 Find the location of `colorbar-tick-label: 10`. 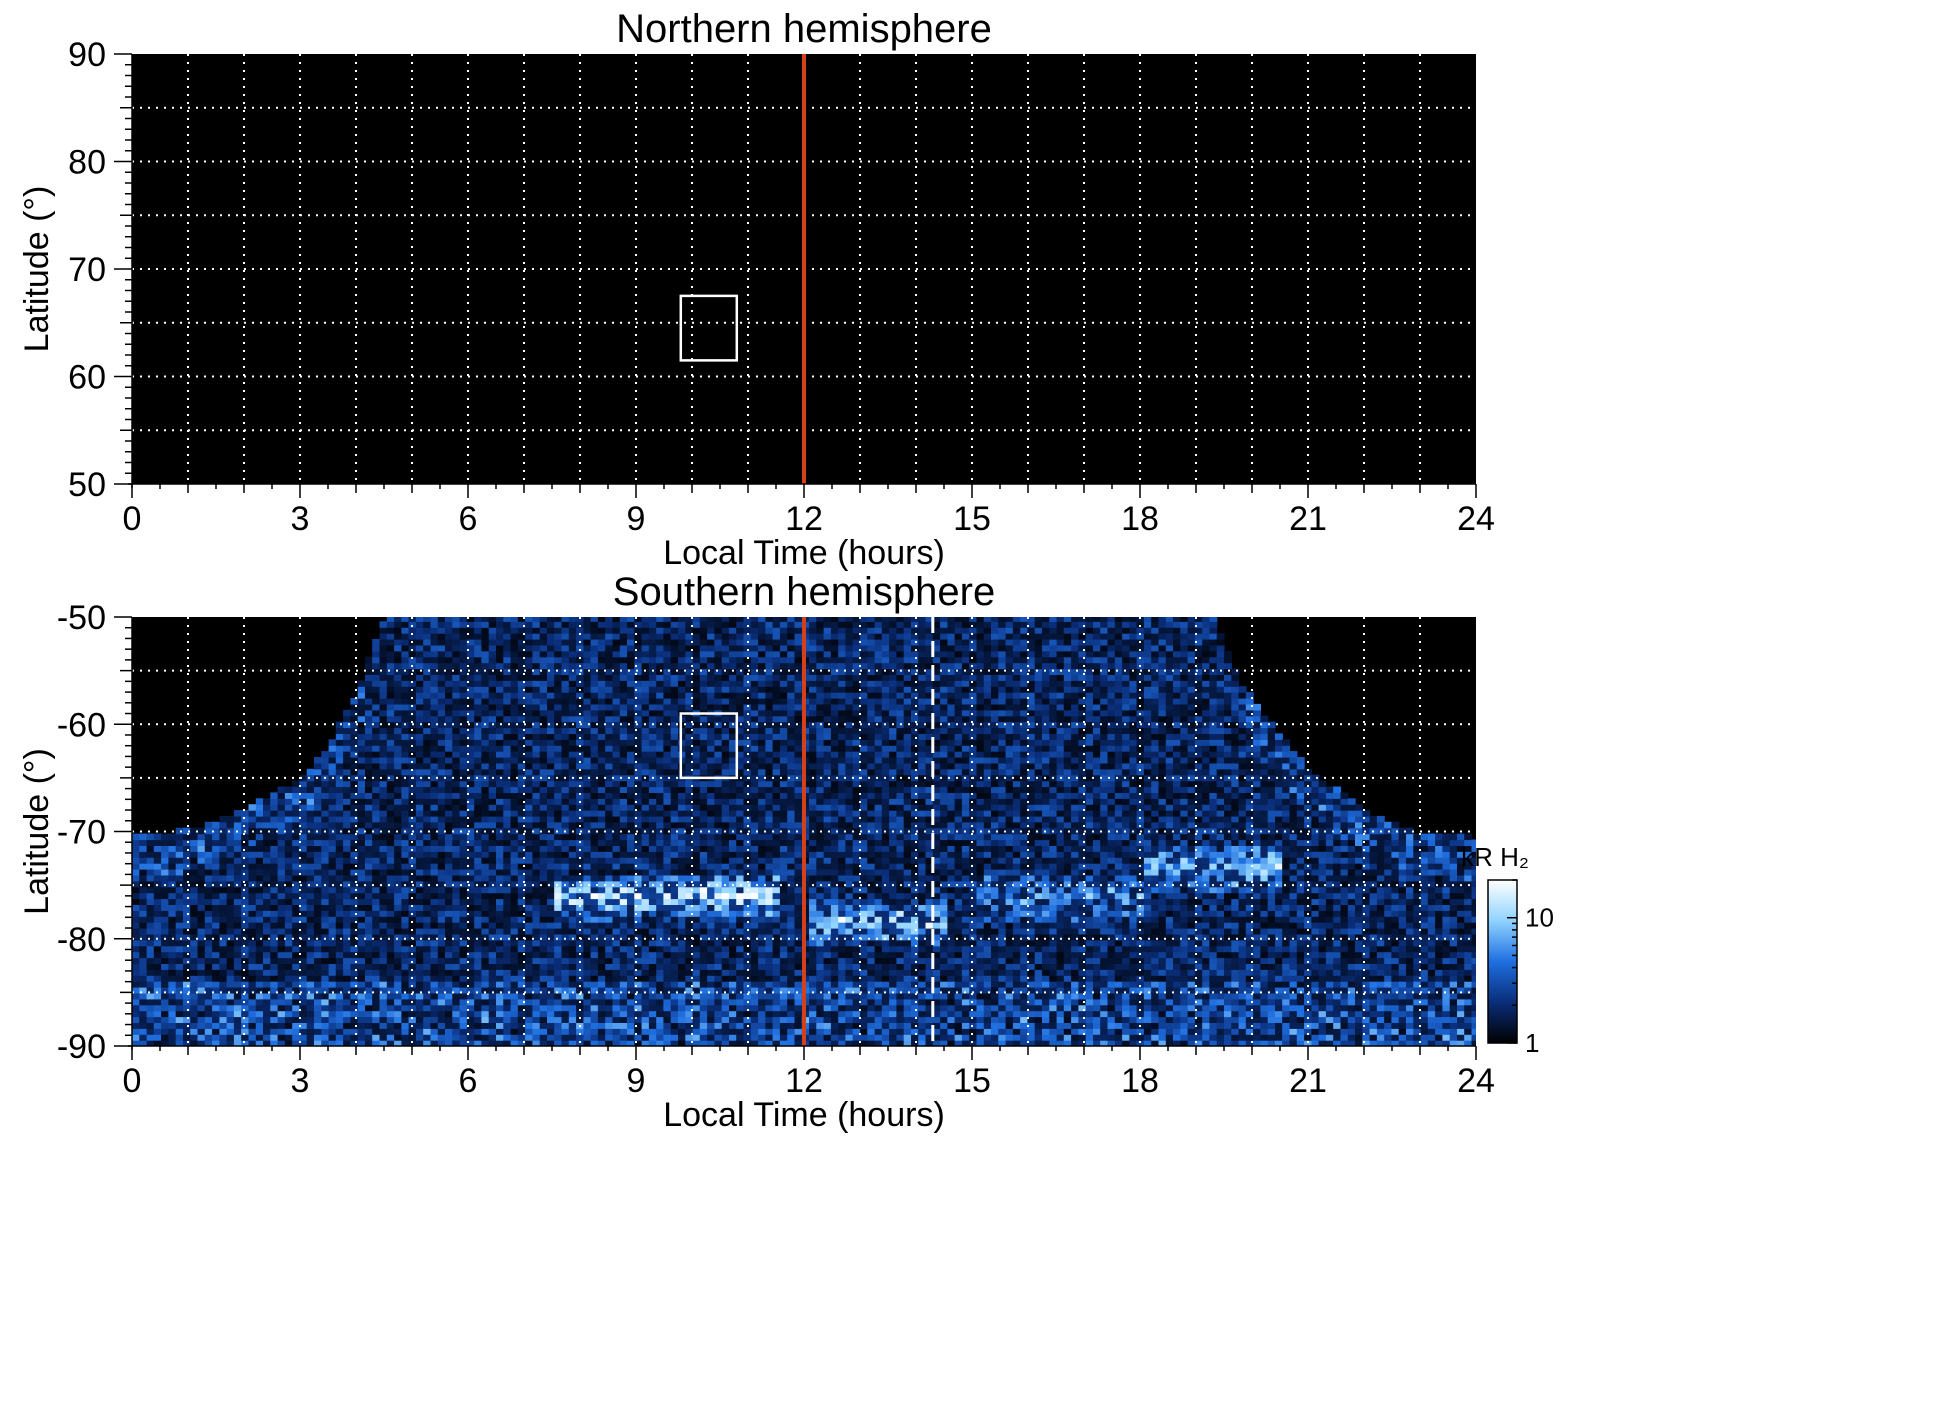

colorbar-tick-label: 10 is located at coordinates (1539, 918).